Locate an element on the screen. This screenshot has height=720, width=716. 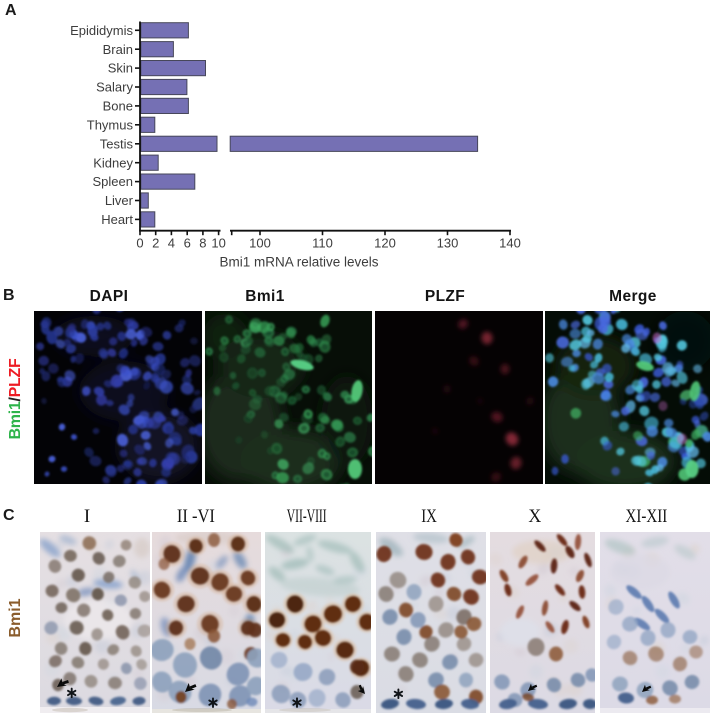
svg-text: Heart is located at coordinates (117, 219).